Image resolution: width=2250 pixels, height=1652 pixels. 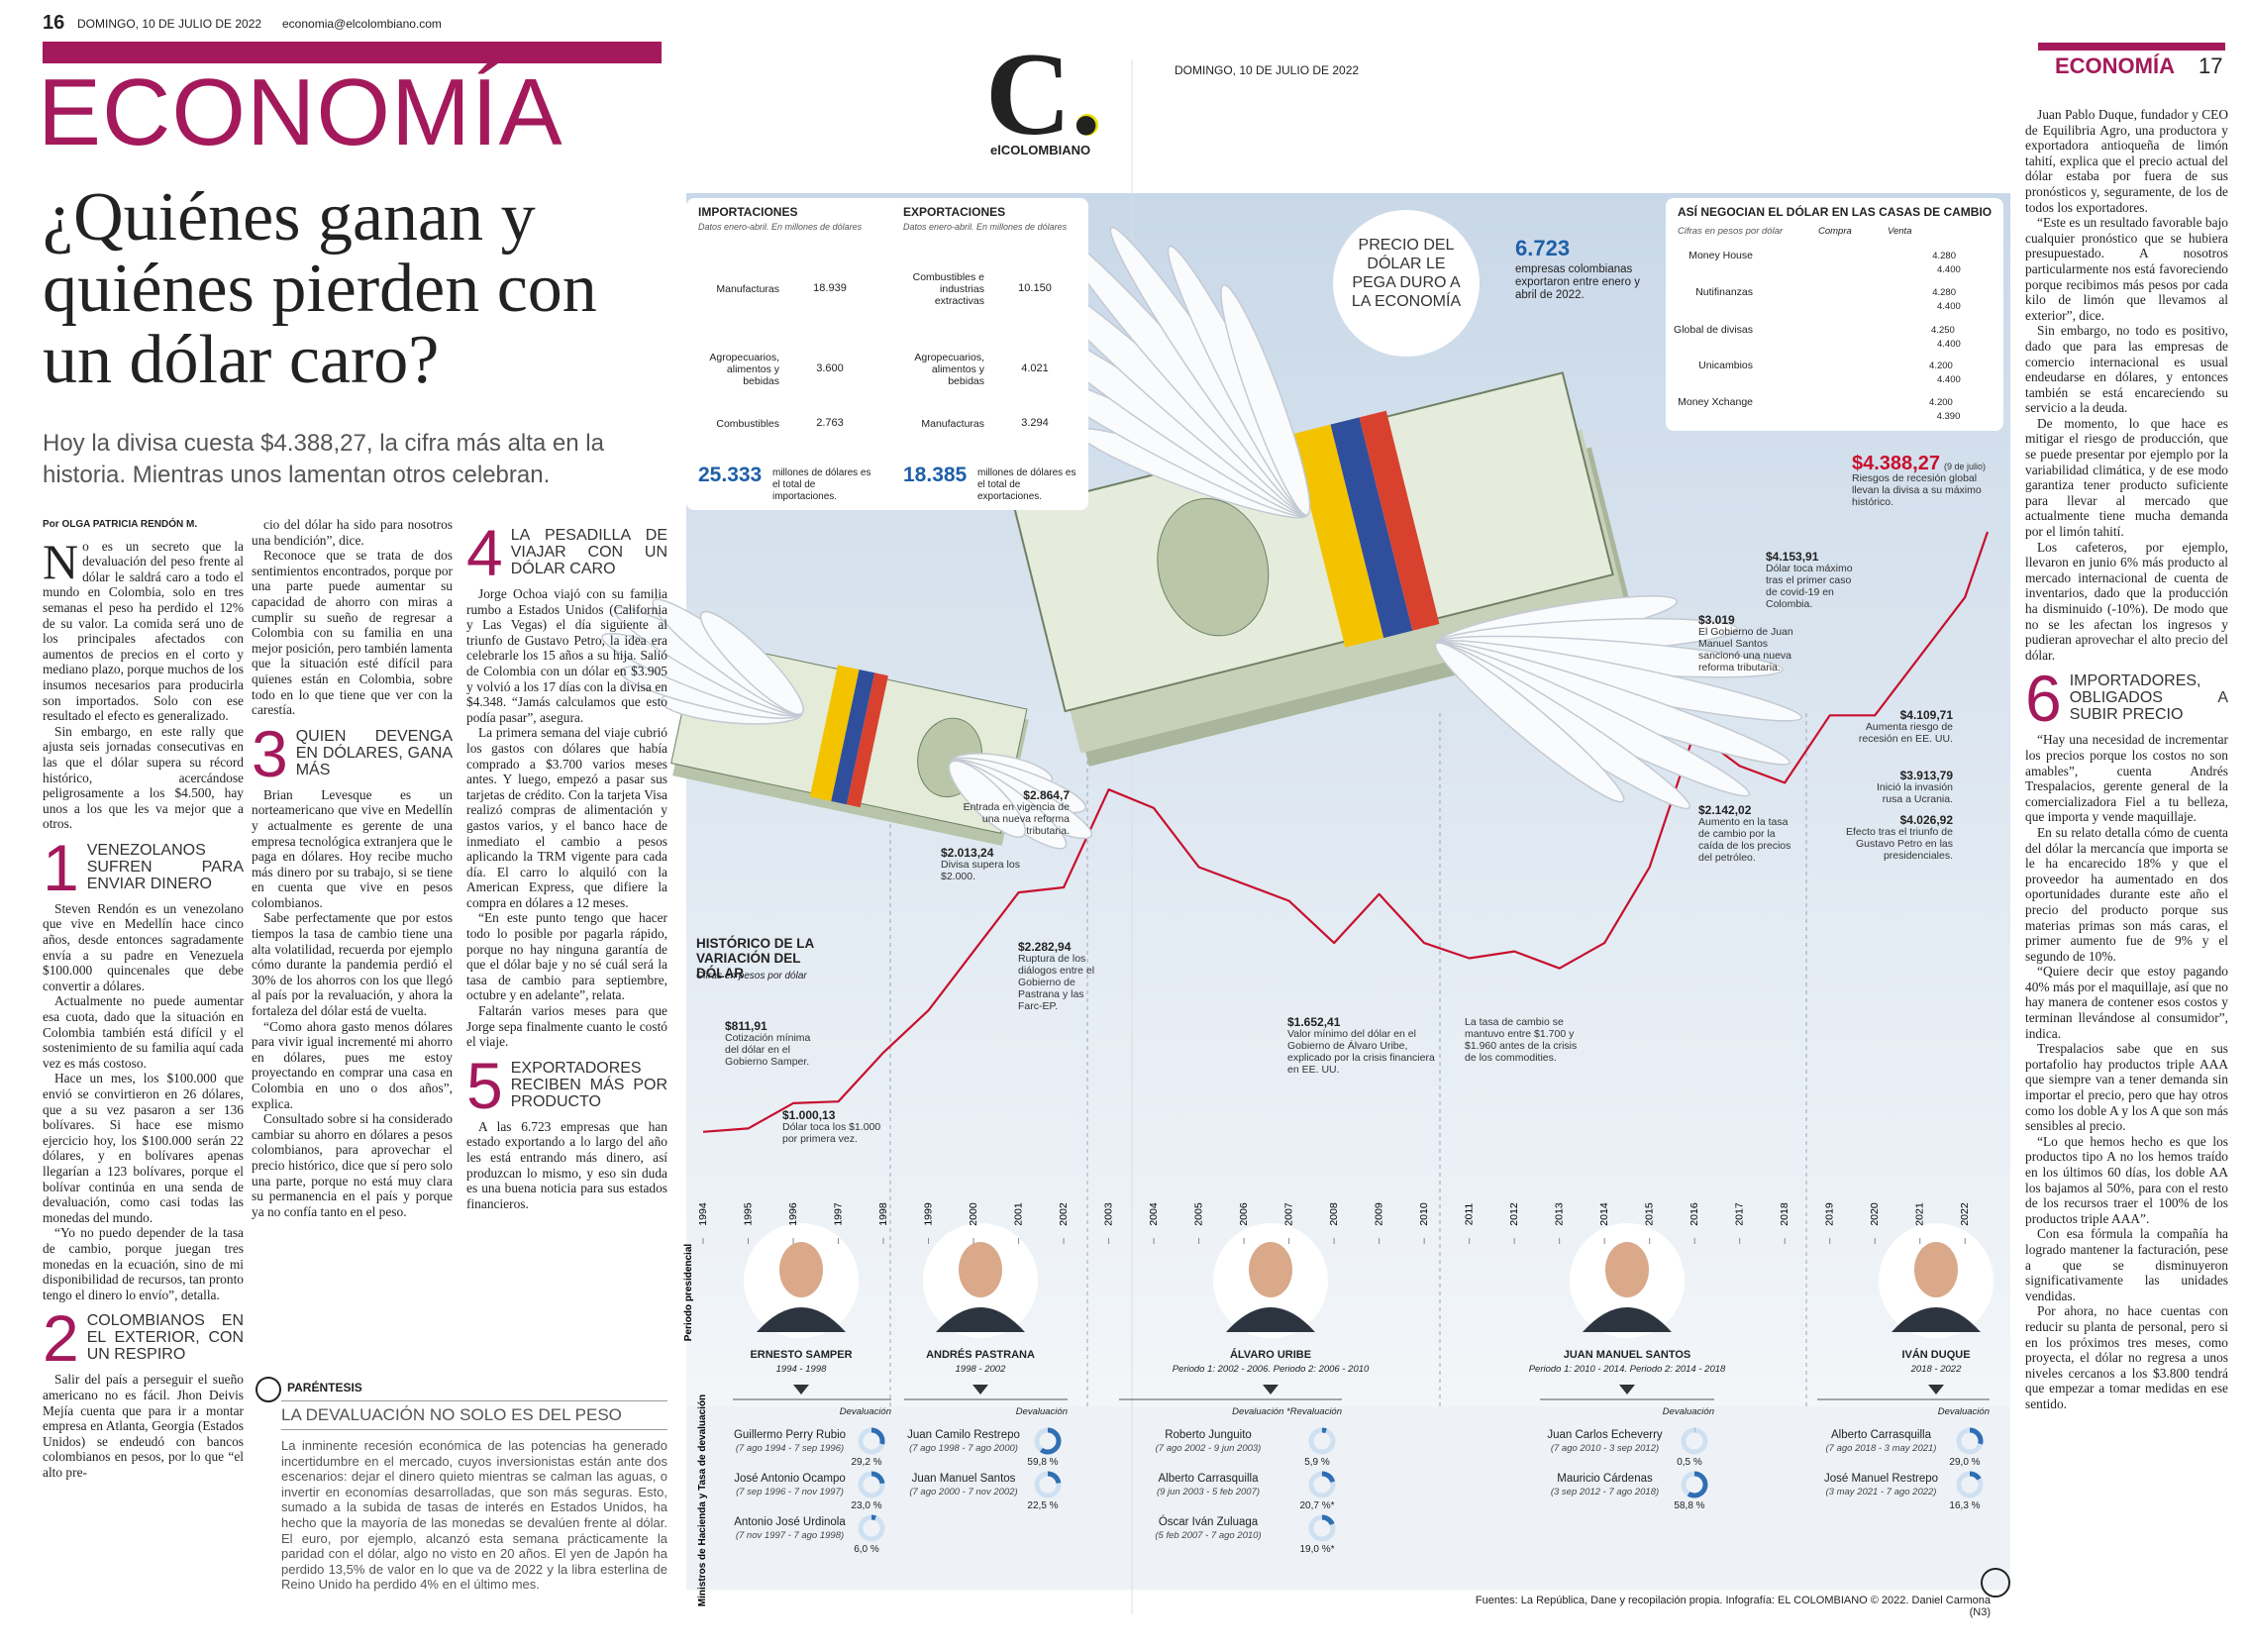 What do you see at coordinates (1941, 366) in the screenshot?
I see `exchange-value: 4.200` at bounding box center [1941, 366].